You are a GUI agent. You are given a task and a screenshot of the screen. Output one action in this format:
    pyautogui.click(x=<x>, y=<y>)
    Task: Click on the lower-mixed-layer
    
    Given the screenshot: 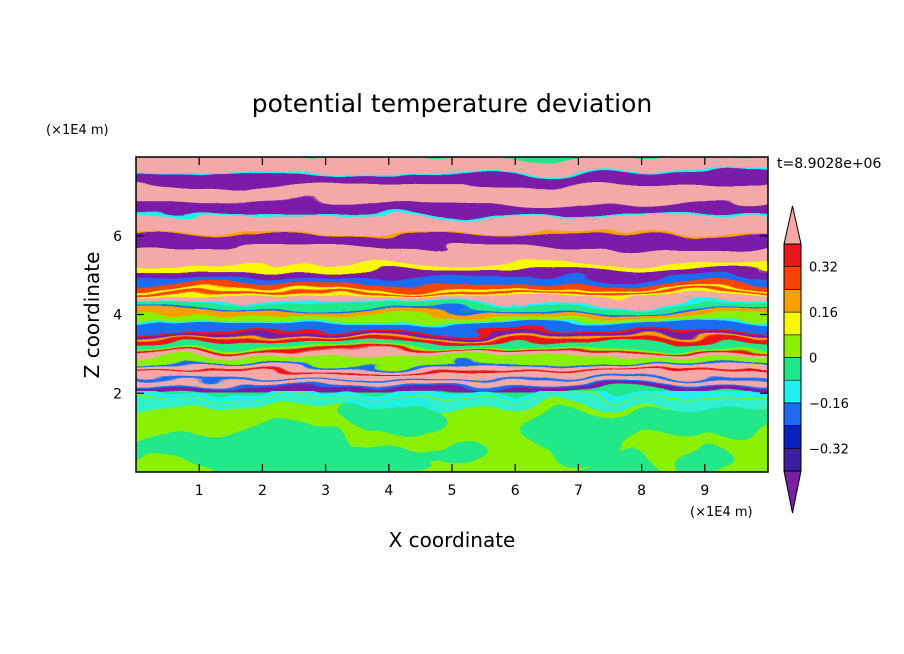 What is the action you would take?
    pyautogui.click(x=452, y=431)
    